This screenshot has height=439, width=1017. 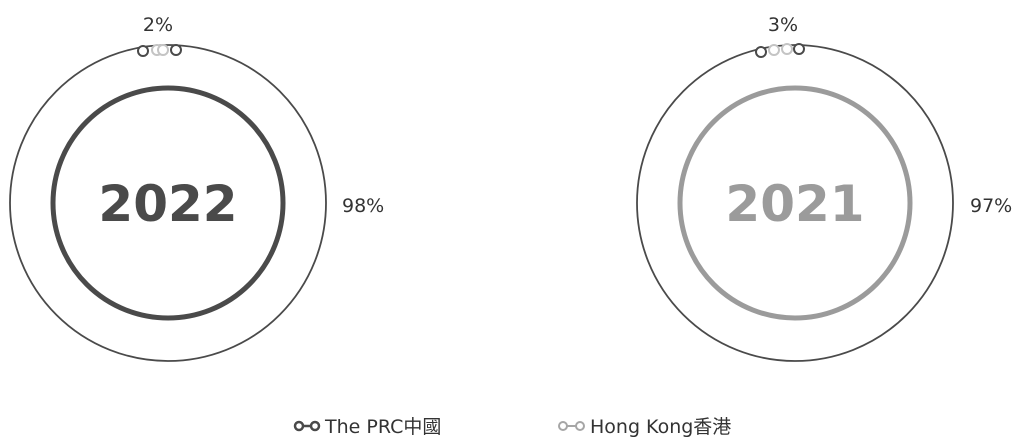 I want to click on legend-label-hk: Hong Kong香港, so click(x=660, y=427).